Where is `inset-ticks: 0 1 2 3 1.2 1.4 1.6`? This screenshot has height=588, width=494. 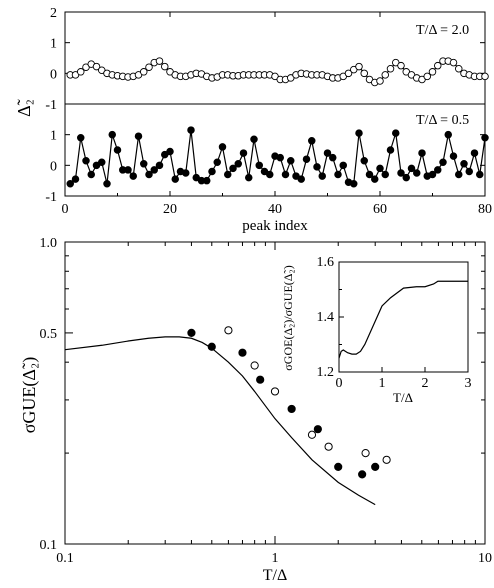
inset-ticks: 0 1 2 3 1.2 1.4 1.6 is located at coordinates (394, 323).